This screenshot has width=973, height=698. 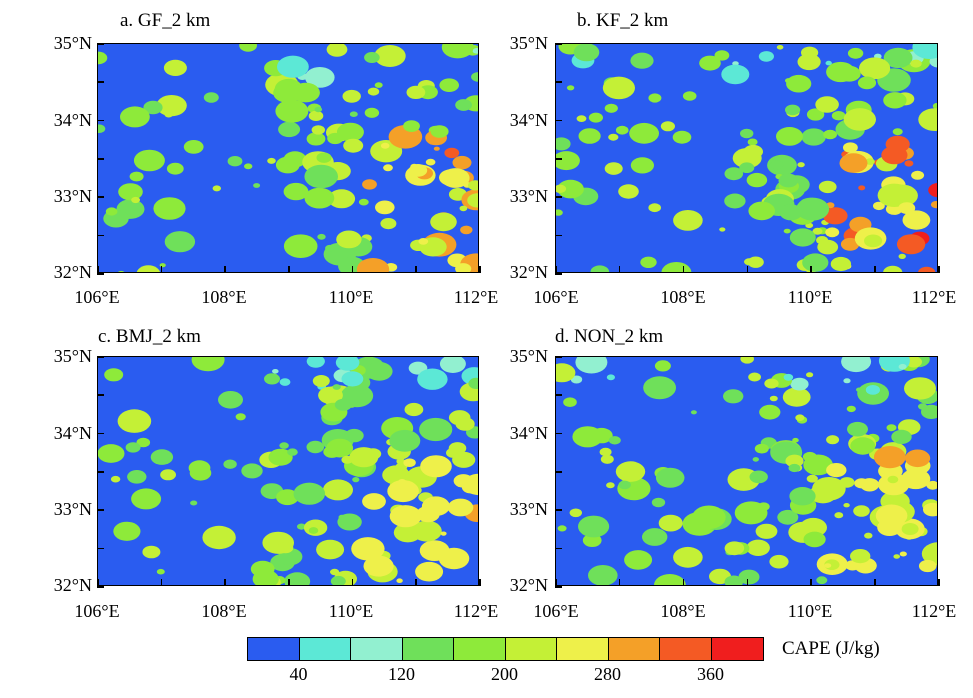 What do you see at coordinates (97, 611) in the screenshot?
I see `lon-label-106-c: 106°E` at bounding box center [97, 611].